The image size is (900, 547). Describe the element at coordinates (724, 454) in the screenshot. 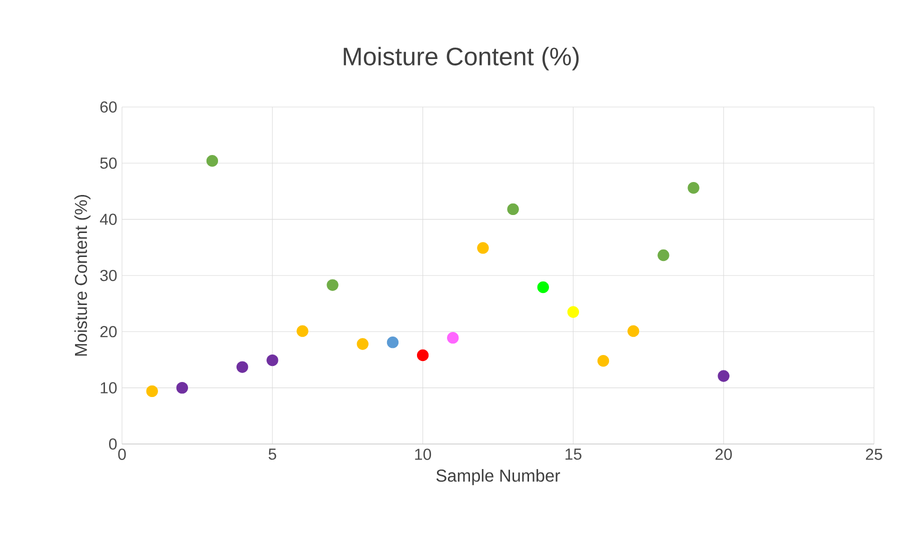

I see `x-tick-label: 20` at that location.